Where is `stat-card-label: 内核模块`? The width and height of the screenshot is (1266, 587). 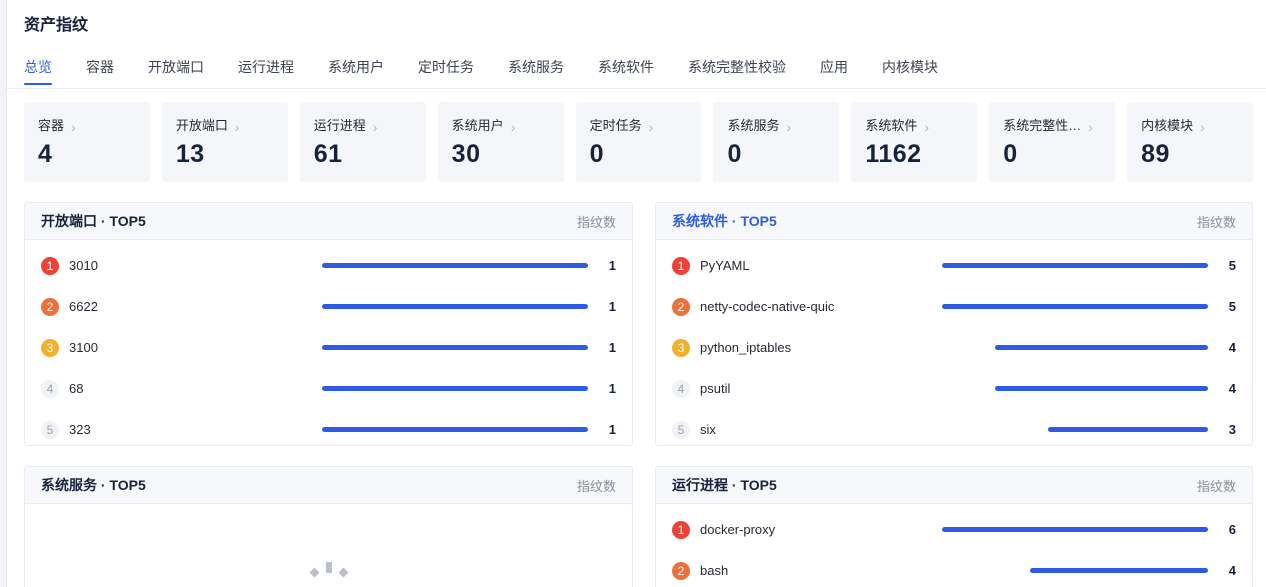
stat-card-label: 内核模块 is located at coordinates (1167, 125).